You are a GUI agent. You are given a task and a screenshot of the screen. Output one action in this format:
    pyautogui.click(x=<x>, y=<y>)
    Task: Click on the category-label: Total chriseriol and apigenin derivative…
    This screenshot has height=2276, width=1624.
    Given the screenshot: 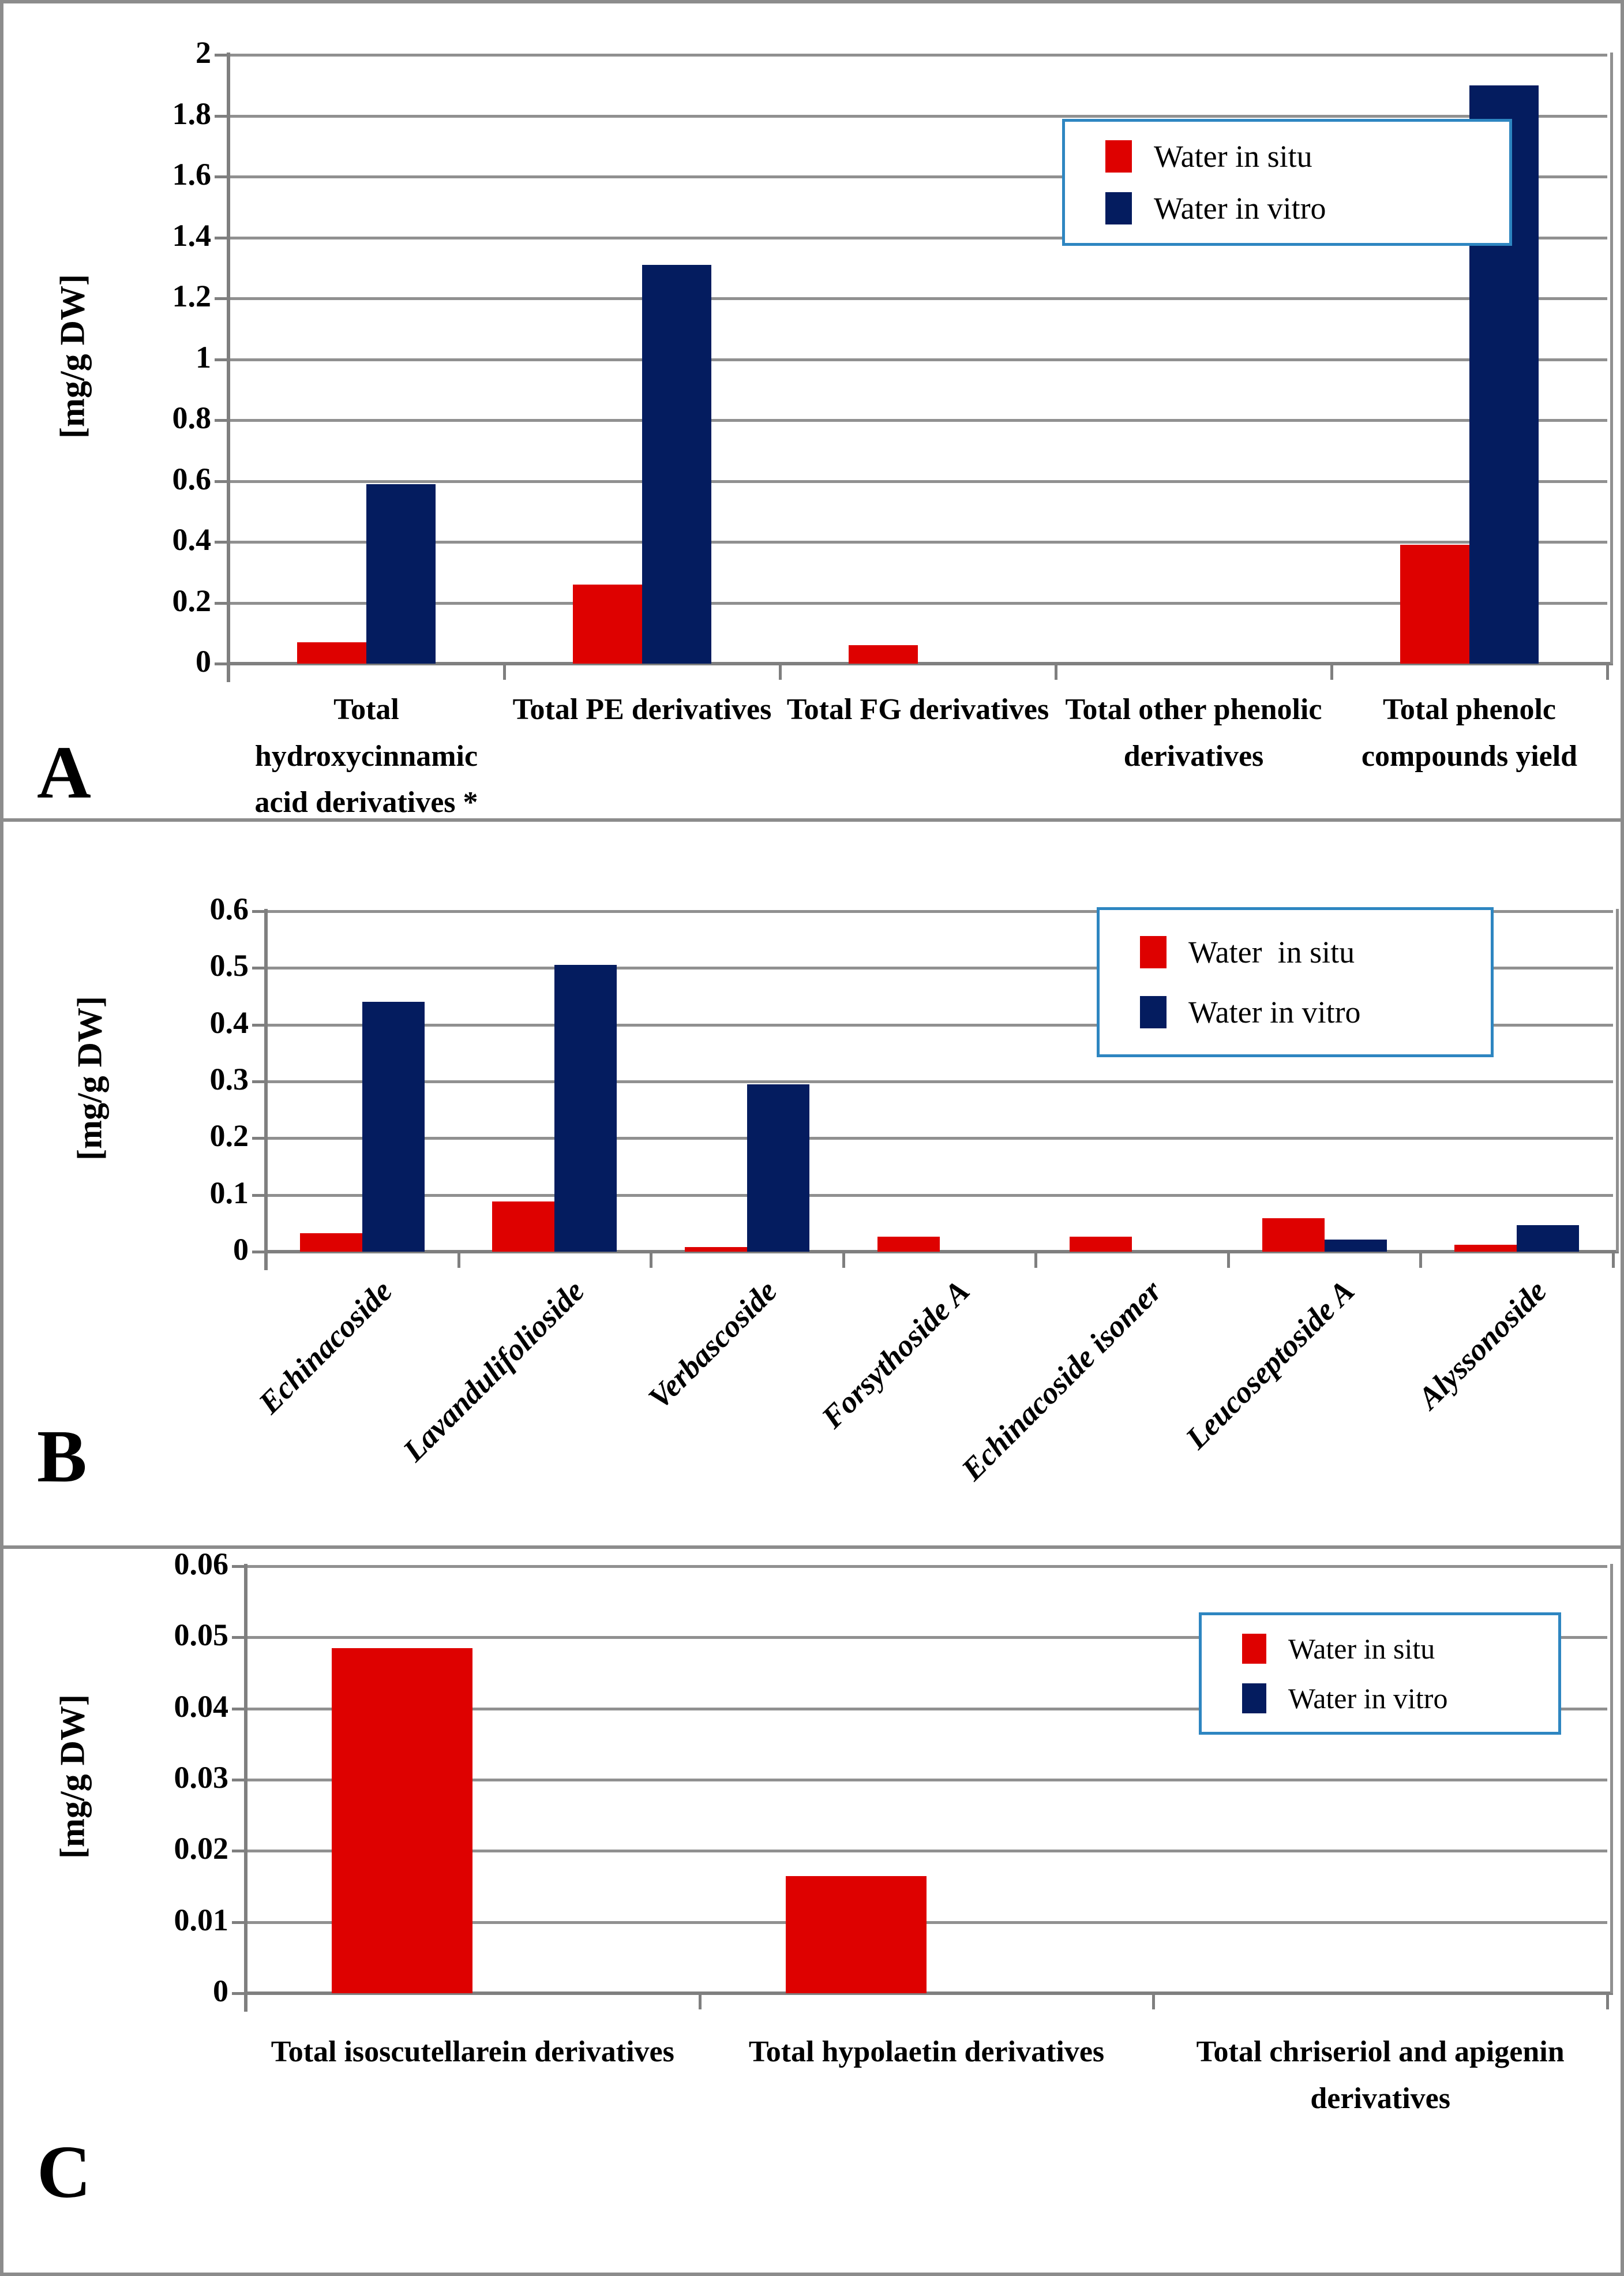 What is the action you would take?
    pyautogui.click(x=1381, y=2075)
    